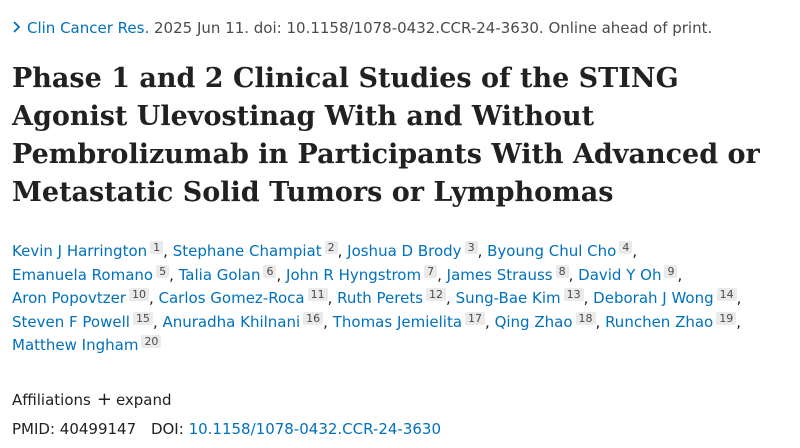  I want to click on author-name-link: Deborah J Wong, so click(653, 298).